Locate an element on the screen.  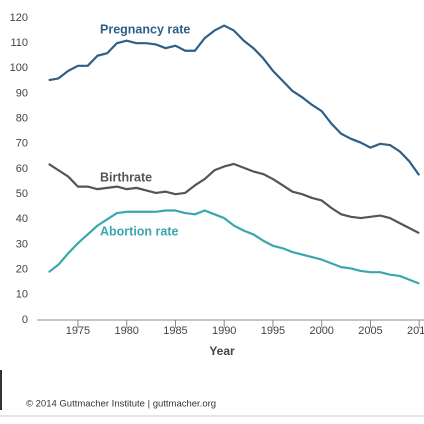
y-tick-label: 40 is located at coordinates (22, 219).